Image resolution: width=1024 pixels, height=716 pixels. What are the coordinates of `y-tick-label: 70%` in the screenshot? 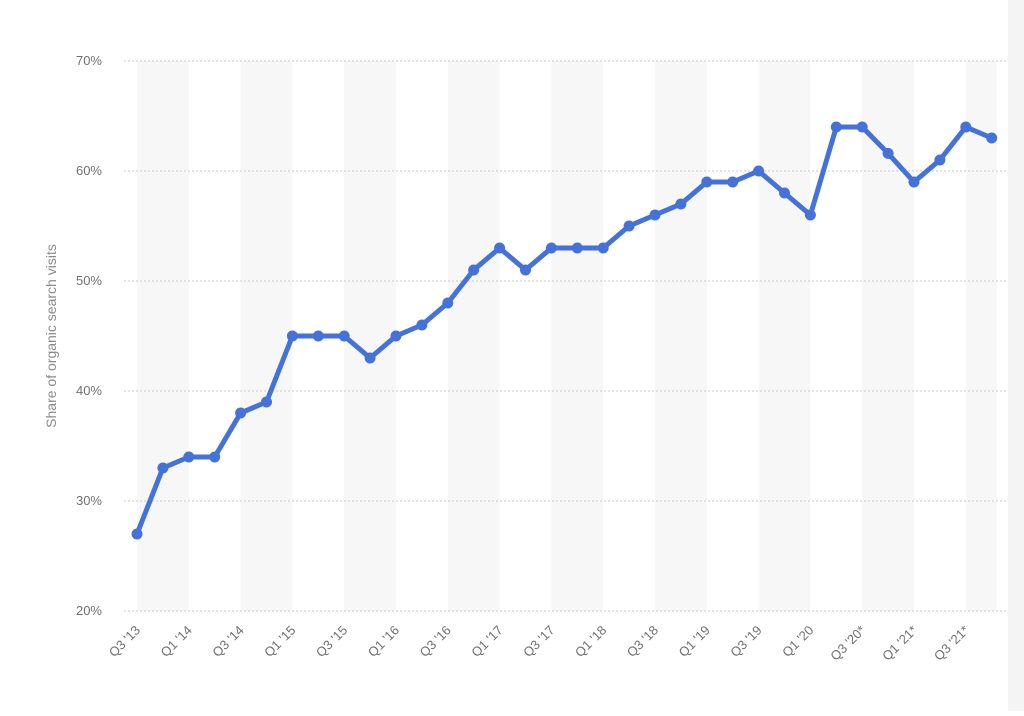 It's located at (89, 60).